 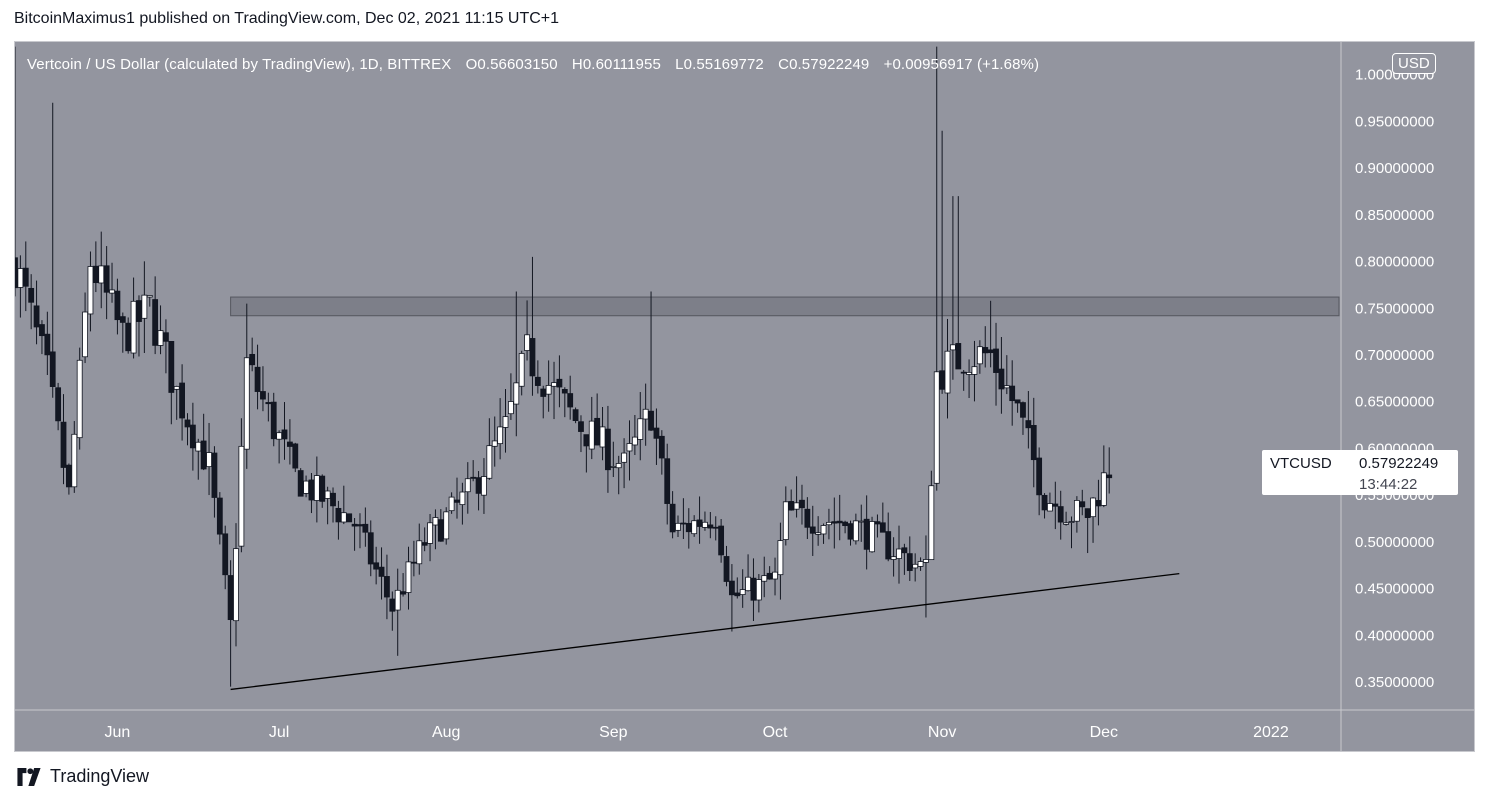 What do you see at coordinates (1104, 732) in the screenshot?
I see `time-tick-label: Dec` at bounding box center [1104, 732].